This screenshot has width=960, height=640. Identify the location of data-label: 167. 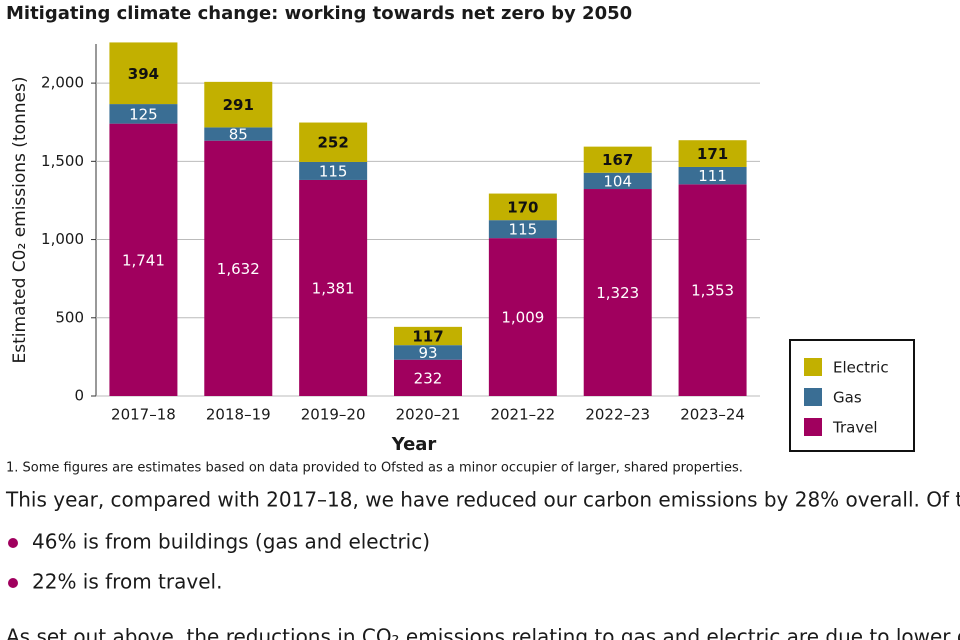
(617, 160).